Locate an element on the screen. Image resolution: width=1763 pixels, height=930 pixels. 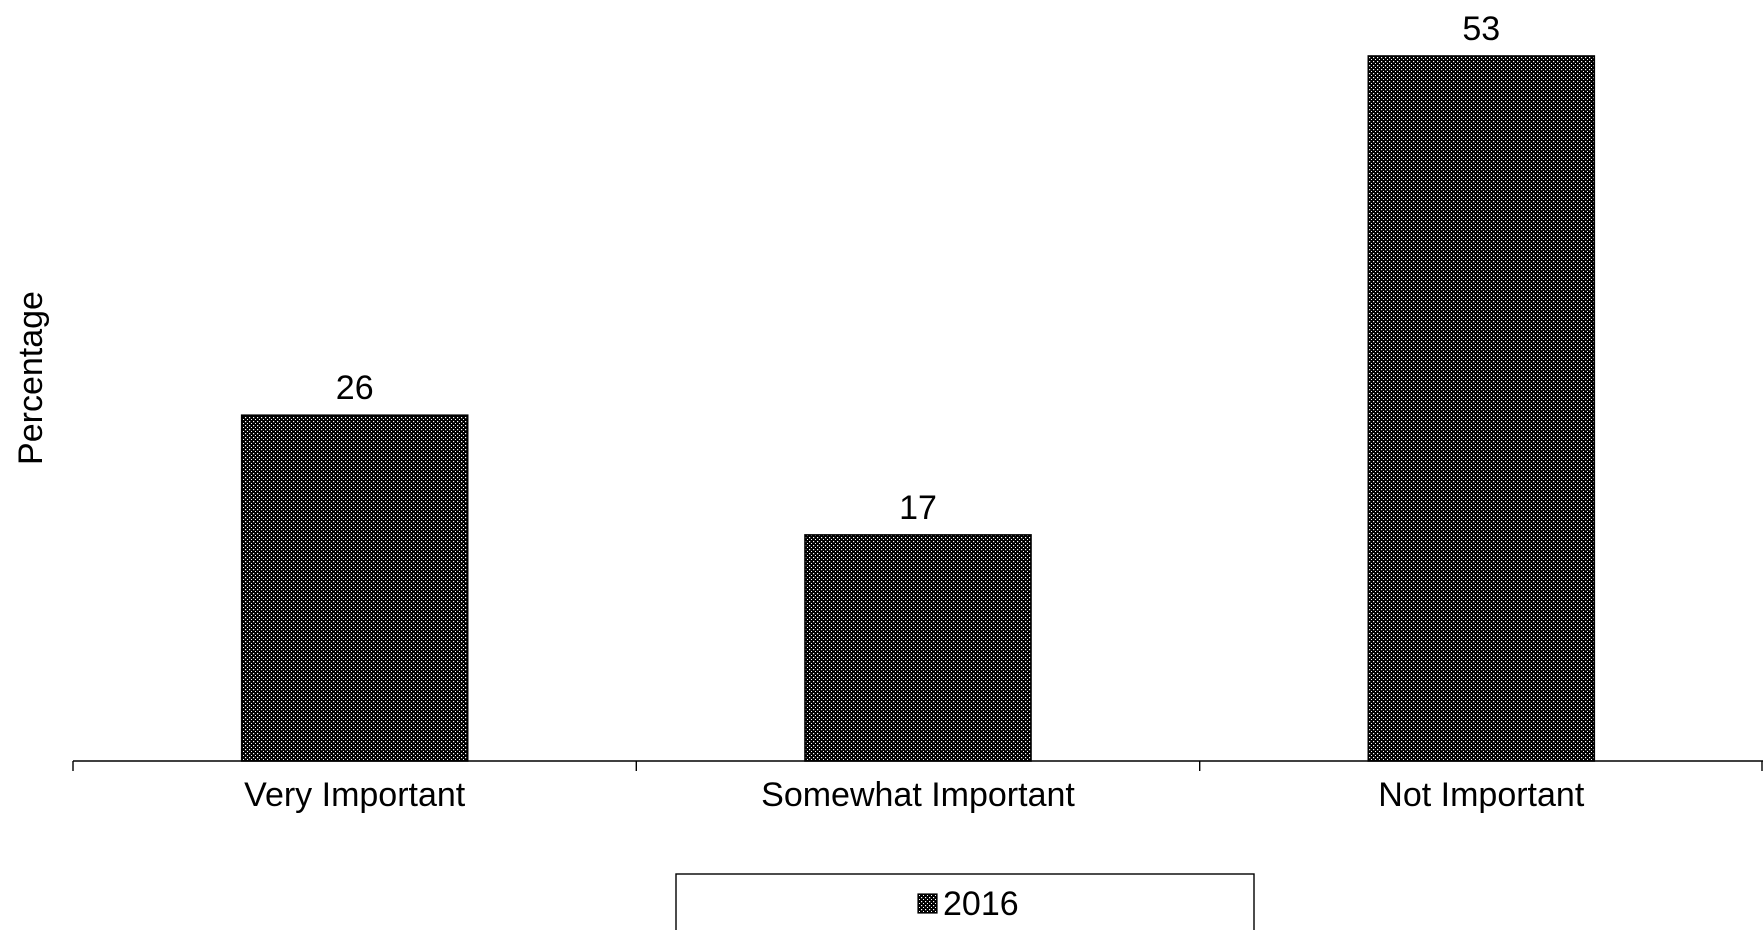
data-label-1: 17 is located at coordinates (918, 508).